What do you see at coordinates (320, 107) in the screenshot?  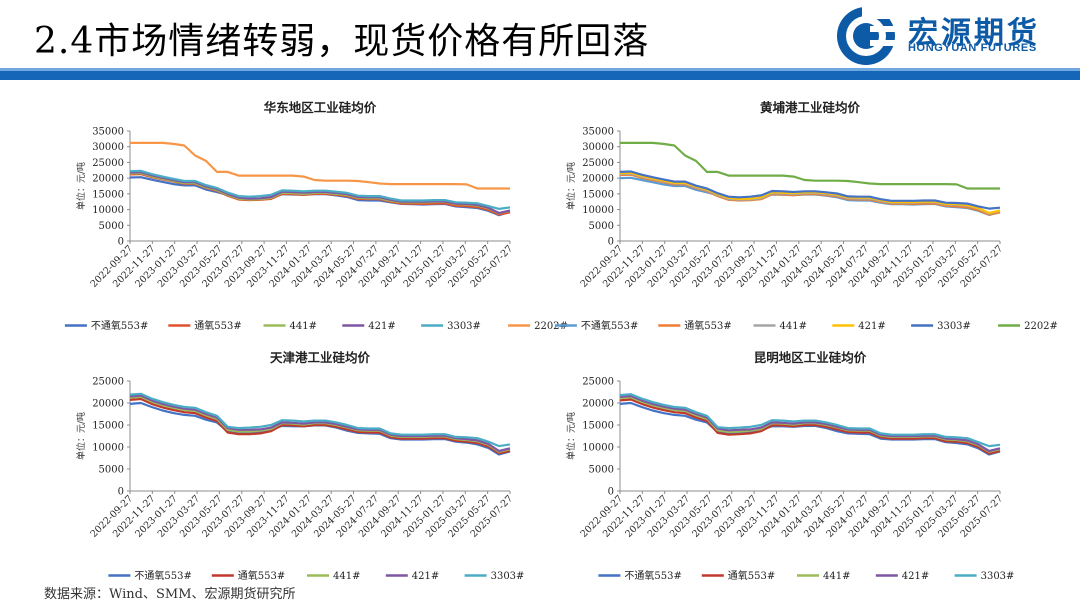 I see `chart-title: 华东地区工业硅均价` at bounding box center [320, 107].